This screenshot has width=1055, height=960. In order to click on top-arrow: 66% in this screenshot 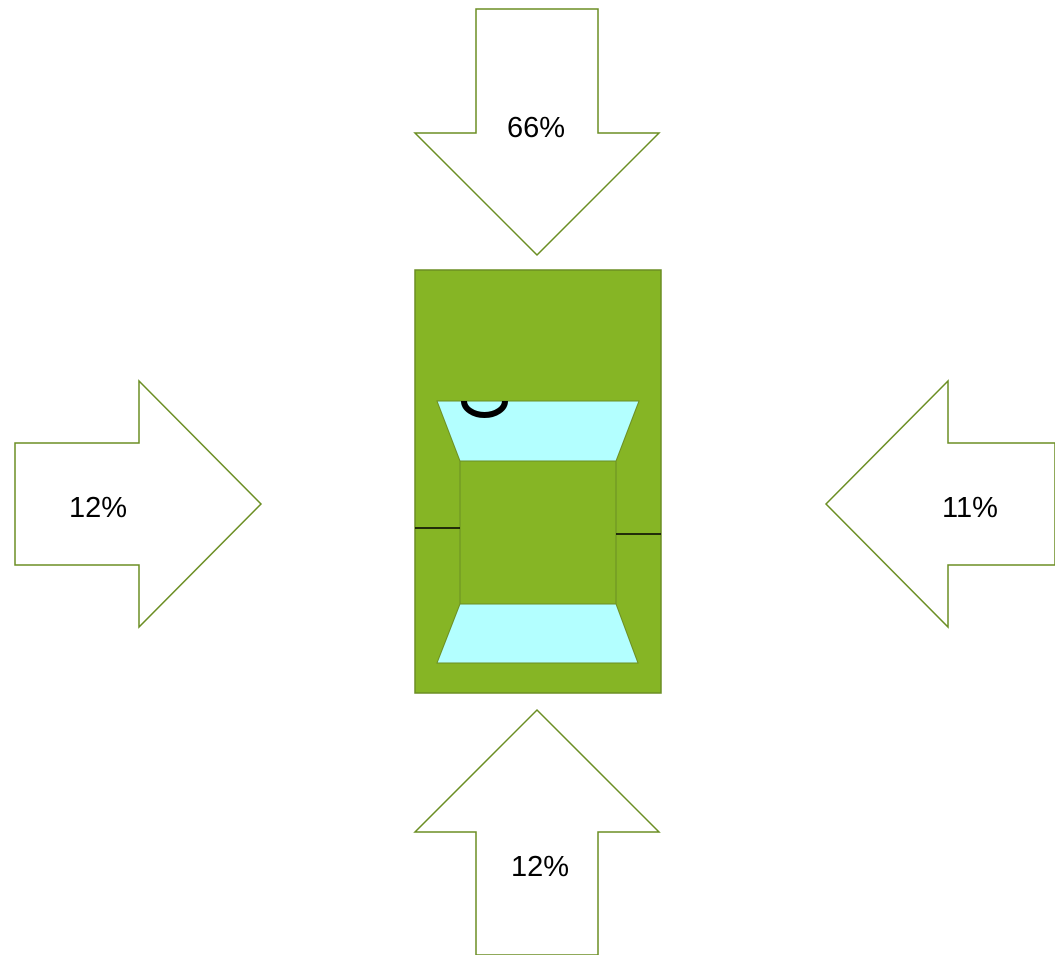, I will do `click(537, 132)`.